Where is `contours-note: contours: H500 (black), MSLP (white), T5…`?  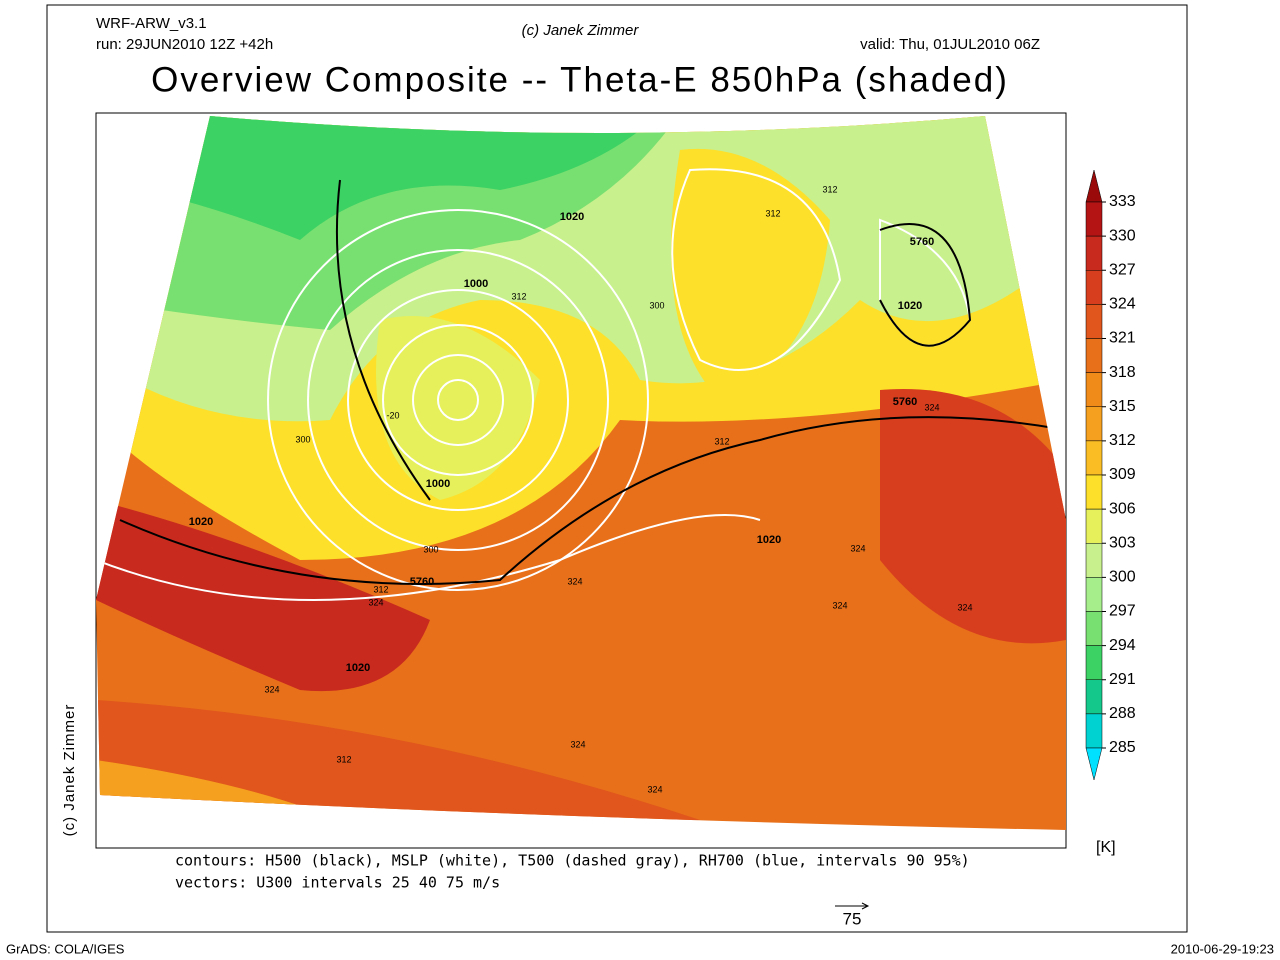
contours-note: contours: H500 (black), MSLP (white), T5… is located at coordinates (572, 861).